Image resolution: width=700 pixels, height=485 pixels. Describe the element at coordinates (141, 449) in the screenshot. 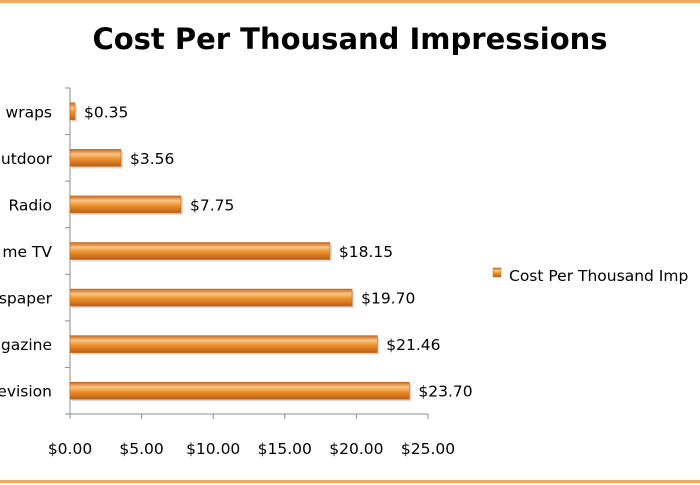

I see `x-tick-label: $5.00` at that location.